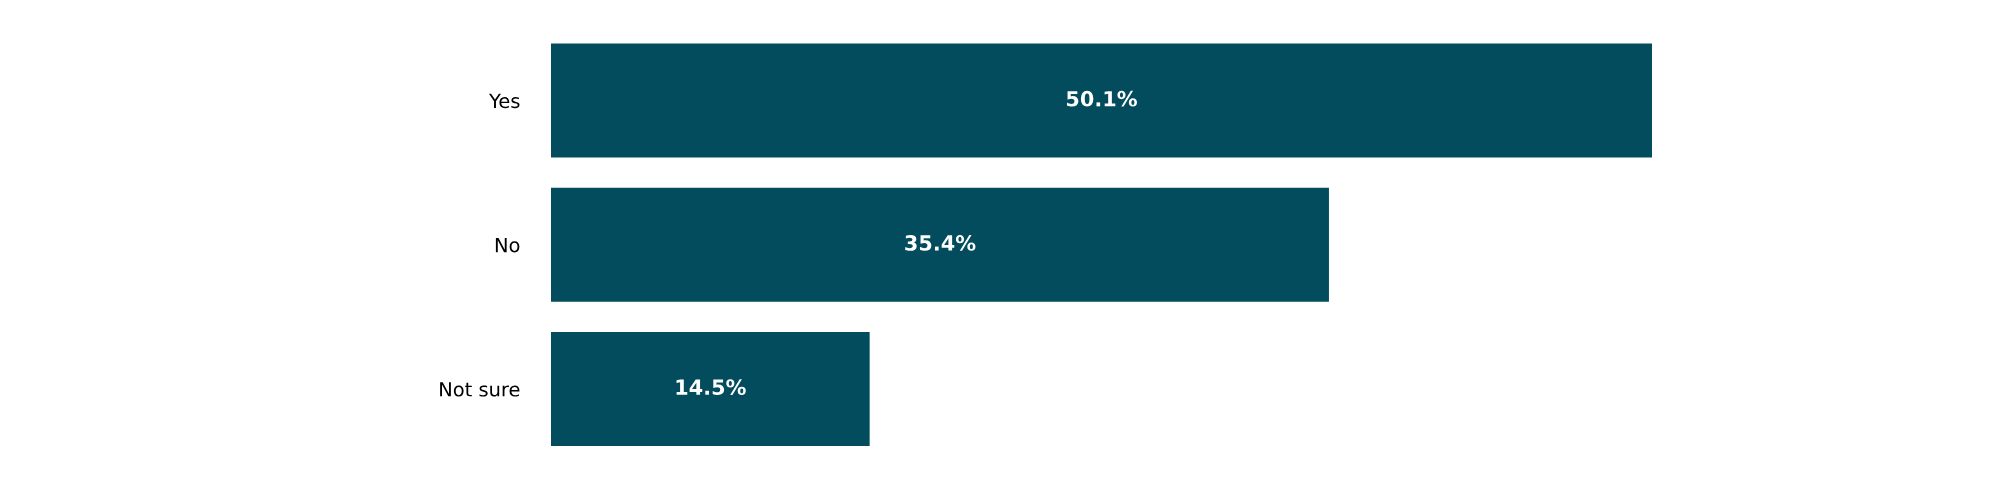 This screenshot has width=2000, height=491. I want to click on data-label: 14.5%, so click(711, 387).